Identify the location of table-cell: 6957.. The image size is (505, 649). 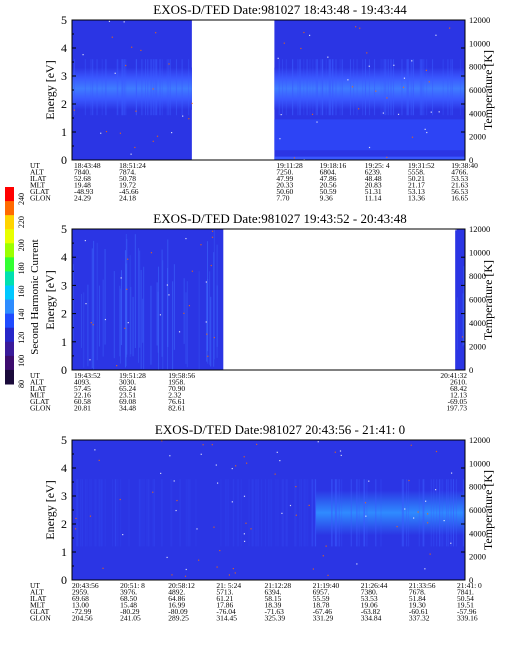
(321, 592).